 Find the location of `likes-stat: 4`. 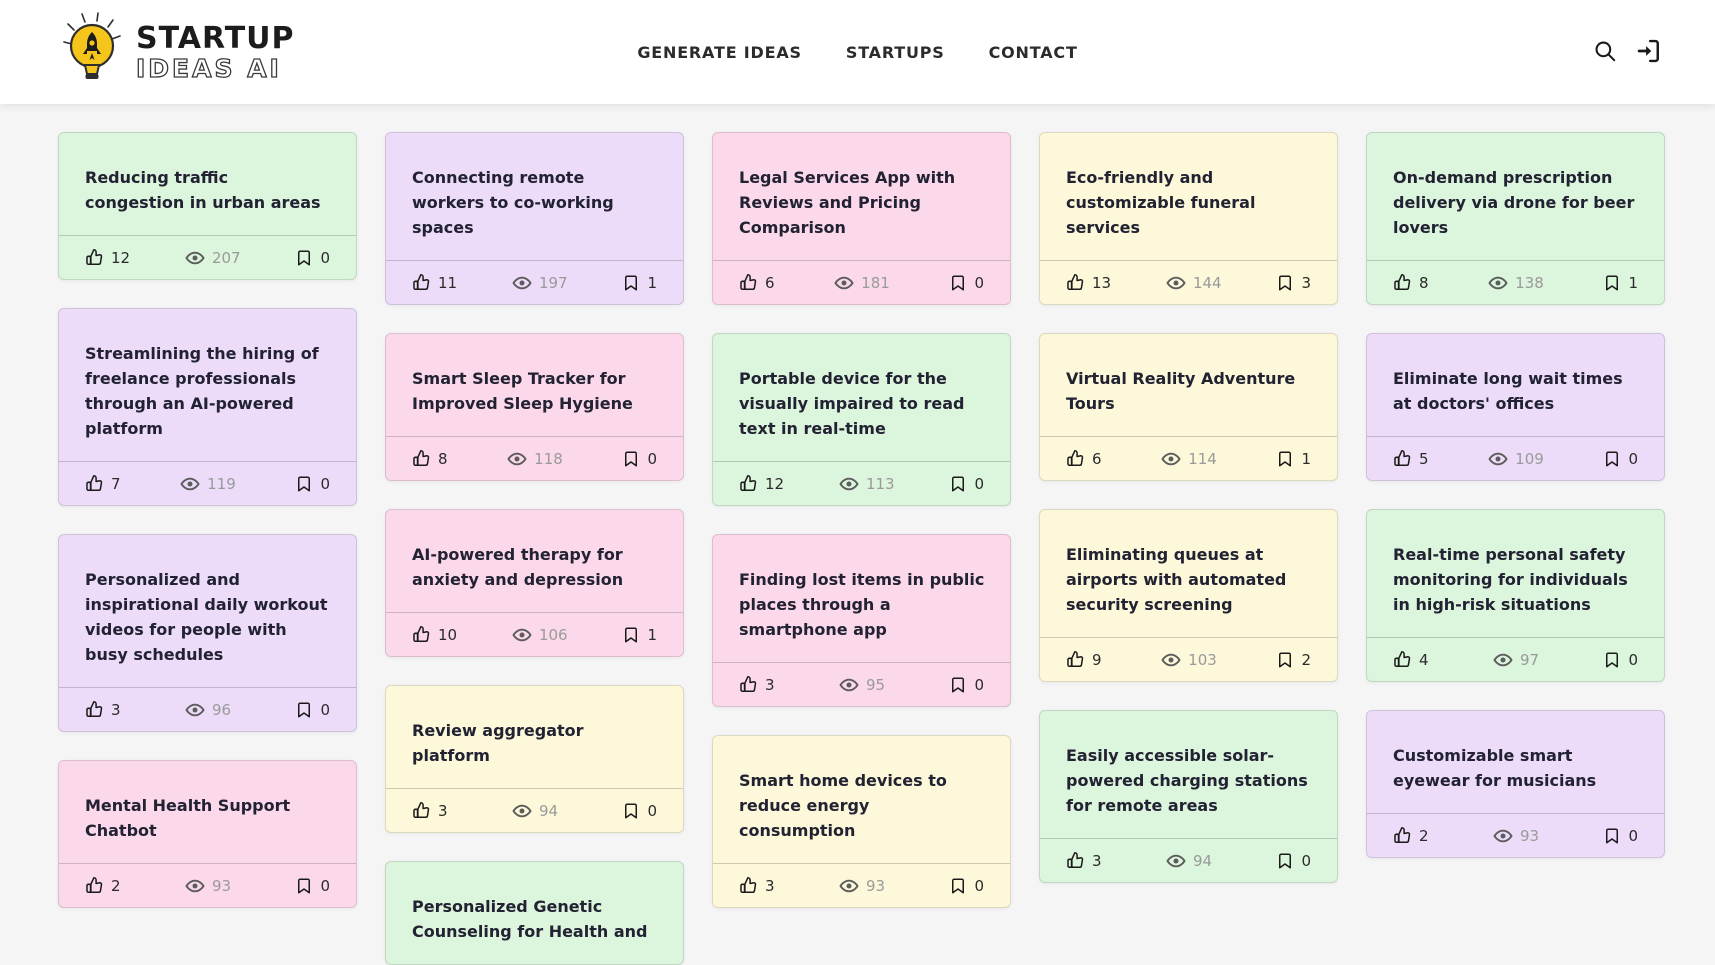

likes-stat: 4 is located at coordinates (1411, 659).